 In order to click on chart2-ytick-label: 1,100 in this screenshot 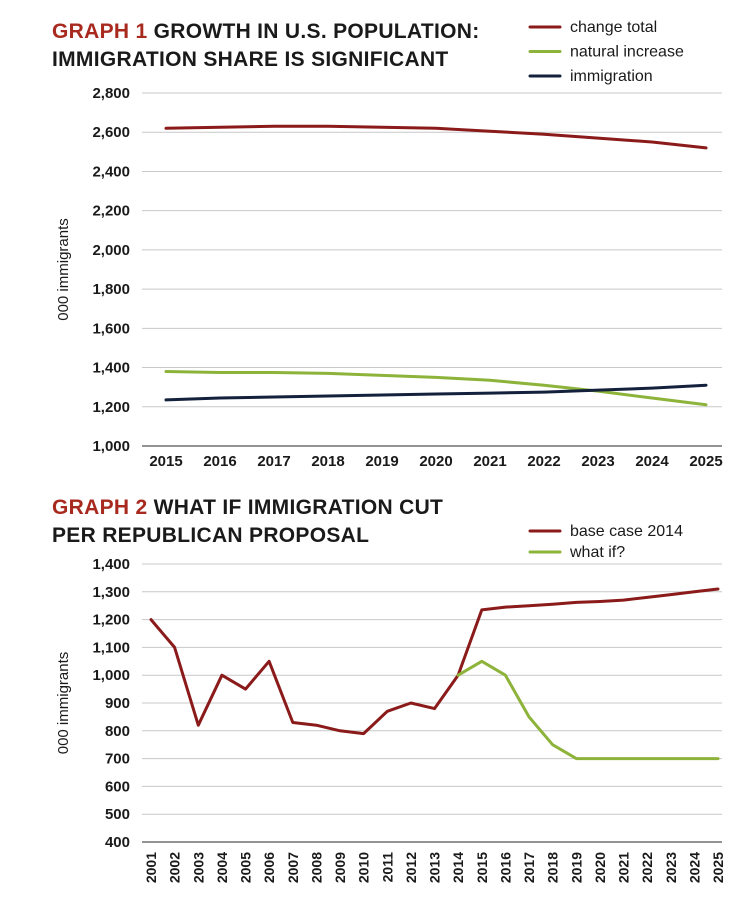, I will do `click(111, 647)`.